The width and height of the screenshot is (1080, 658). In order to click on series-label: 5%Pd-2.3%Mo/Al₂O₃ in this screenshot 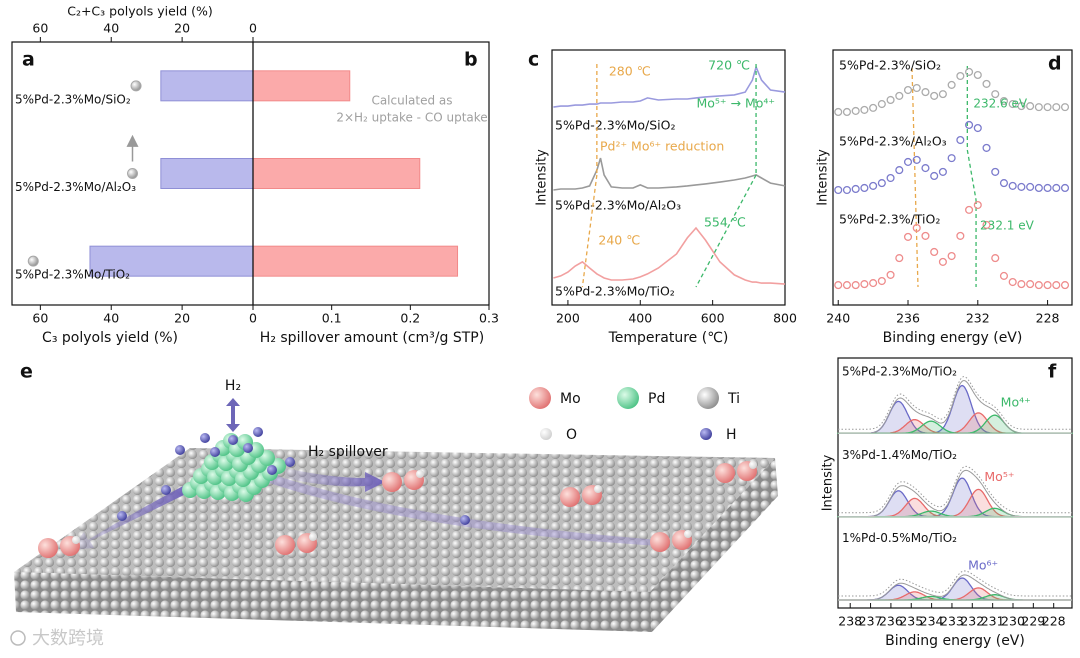, I will do `click(618, 205)`.